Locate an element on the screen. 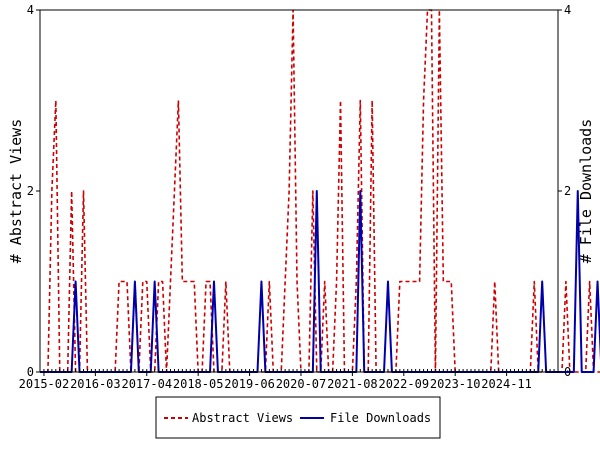 The width and height of the screenshot is (600, 450). x-tick-label: 2015-02 is located at coordinates (44, 384).